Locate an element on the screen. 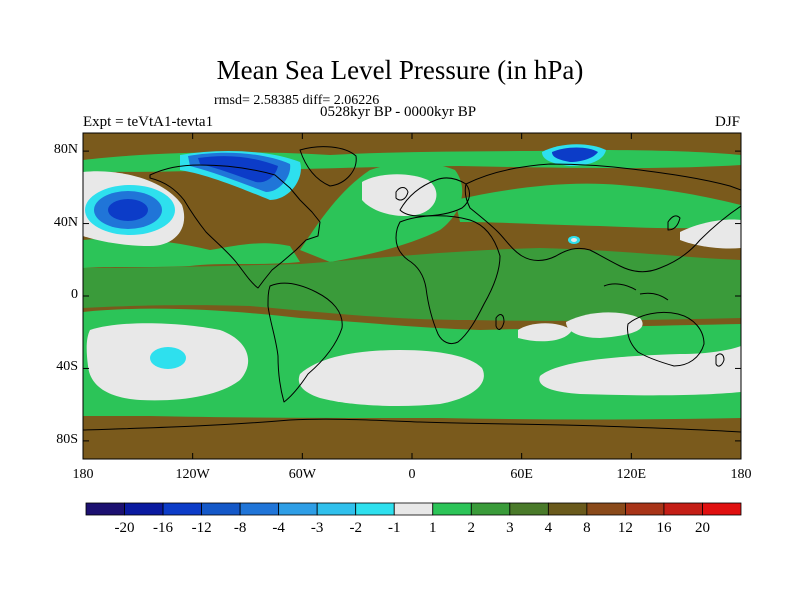 The image size is (800, 600). colorbar-label: 2 is located at coordinates (471, 528).